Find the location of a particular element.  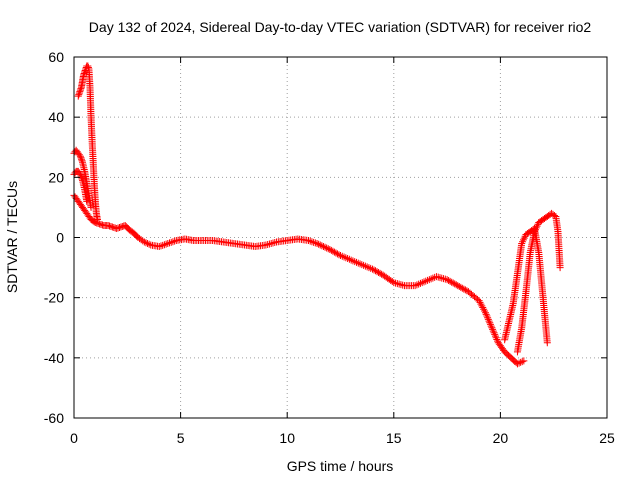

y-axis-label: SDTVAR / TECUs is located at coordinates (12, 237).